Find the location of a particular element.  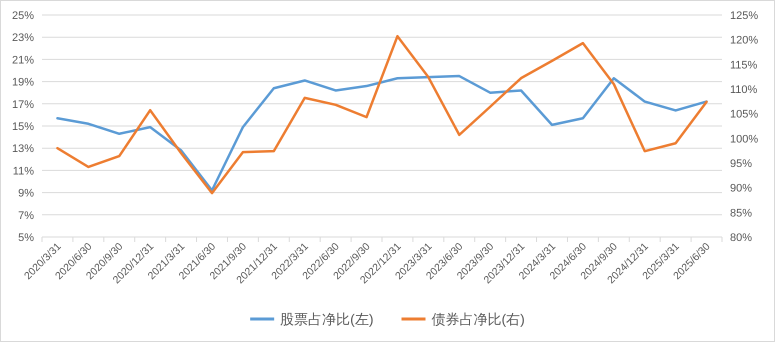

y-tick-label: 13% is located at coordinates (23, 149).